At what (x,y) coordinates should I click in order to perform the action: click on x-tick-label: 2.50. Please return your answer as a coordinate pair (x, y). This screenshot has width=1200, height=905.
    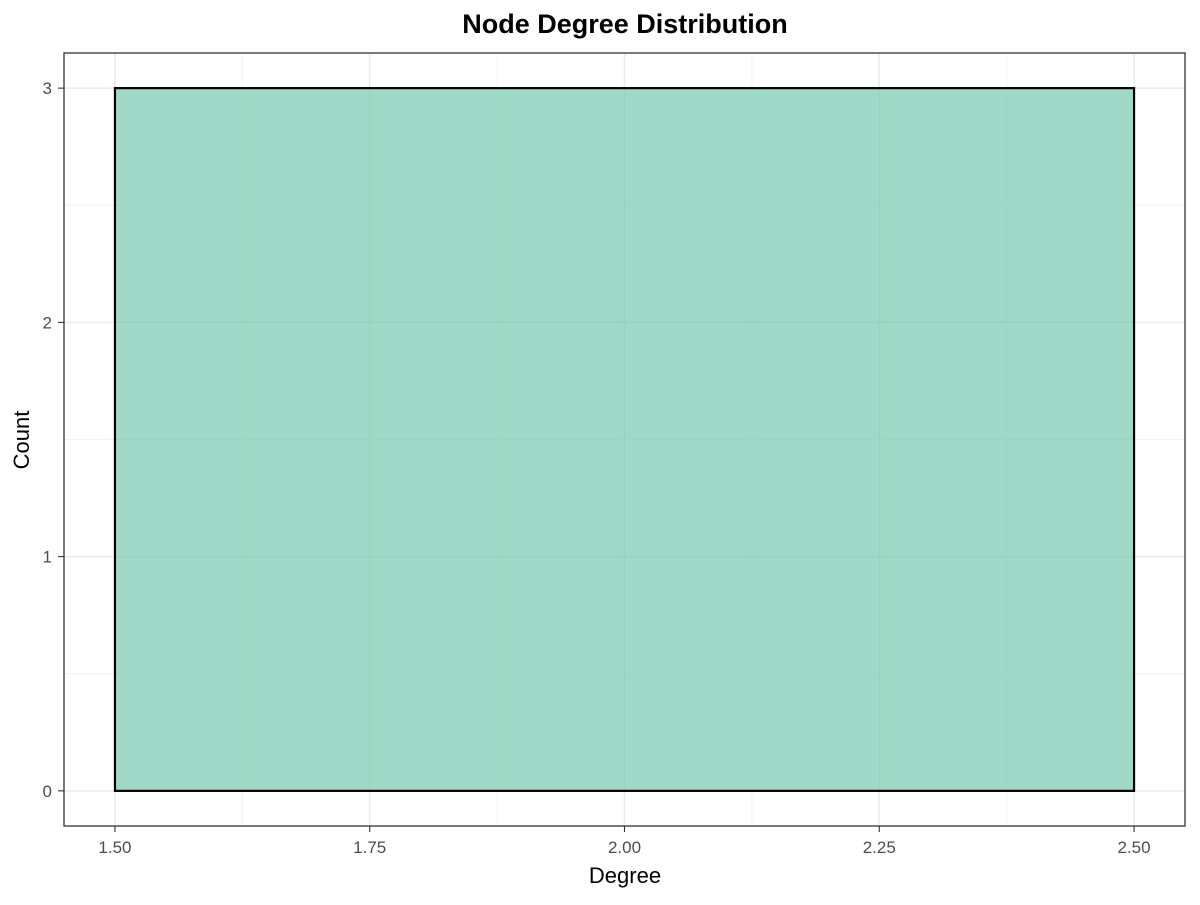
    Looking at the image, I should click on (1133, 847).